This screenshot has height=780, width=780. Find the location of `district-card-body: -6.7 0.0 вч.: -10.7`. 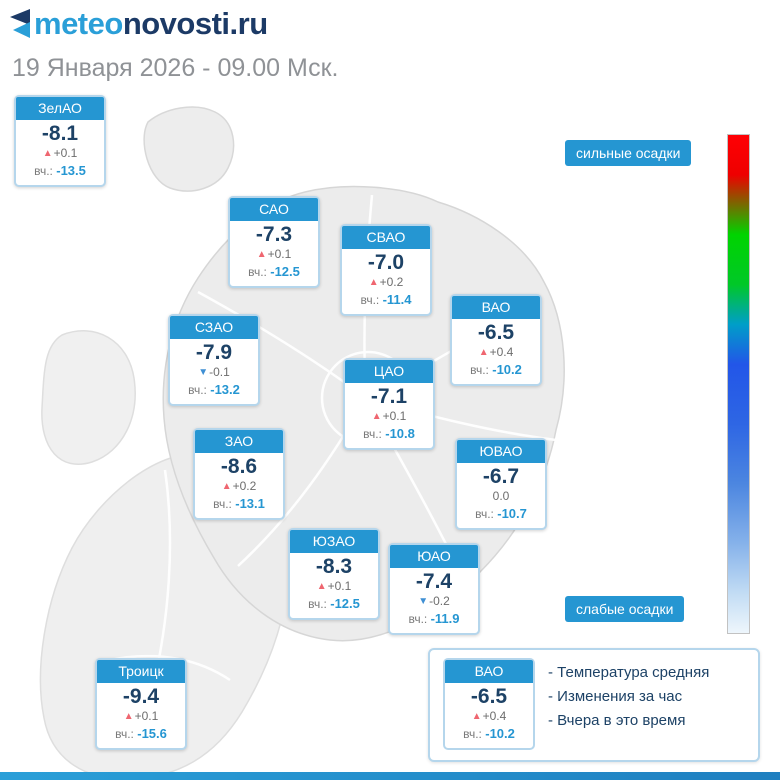

district-card-body: -6.7 0.0 вч.: -10.7 is located at coordinates (501, 495).